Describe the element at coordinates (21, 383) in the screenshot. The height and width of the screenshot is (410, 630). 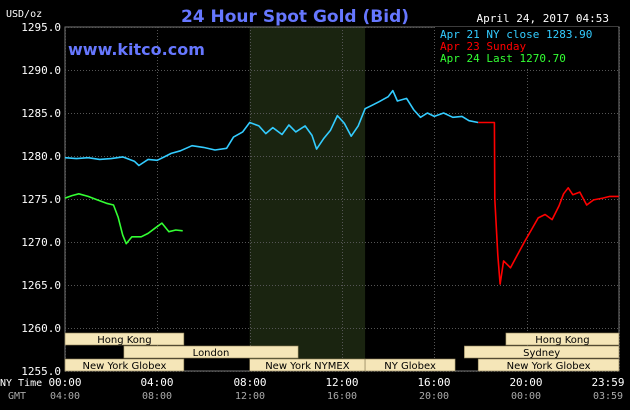
I see `x-row-label-ny: NY Time` at that location.